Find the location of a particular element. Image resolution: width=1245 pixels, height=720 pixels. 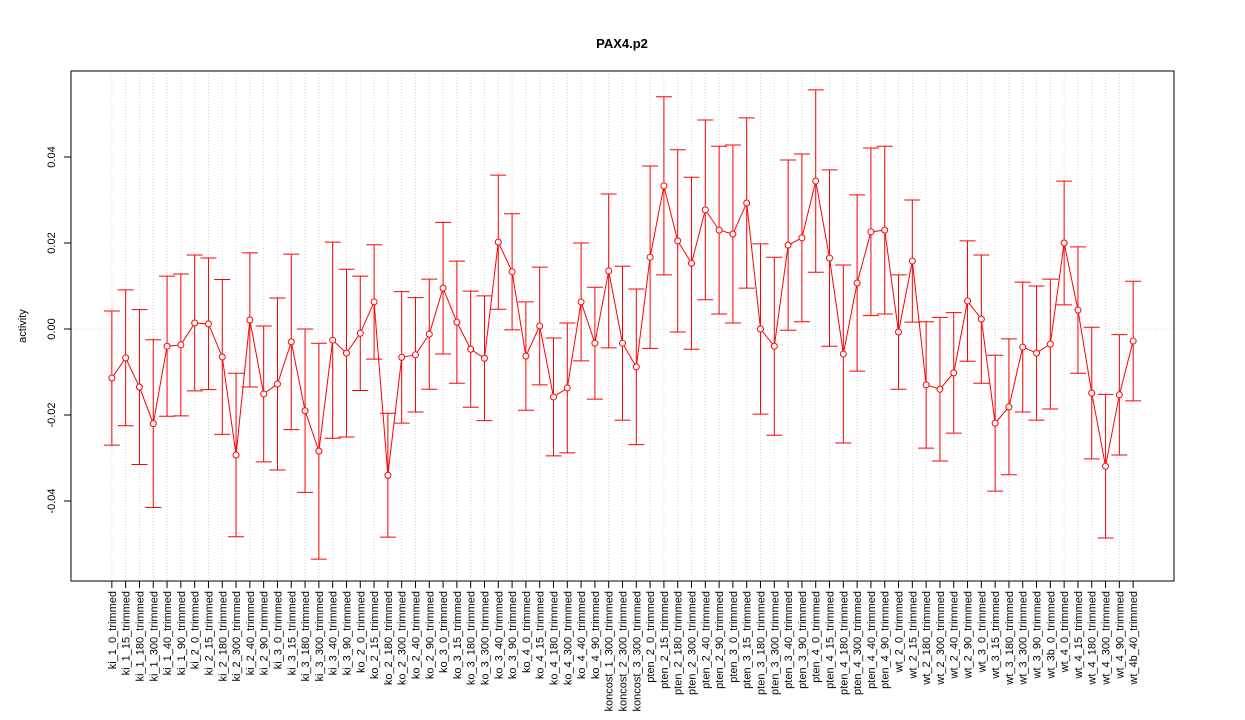

x-tick-label: ko_3_40_trimmed is located at coordinates (499, 635).